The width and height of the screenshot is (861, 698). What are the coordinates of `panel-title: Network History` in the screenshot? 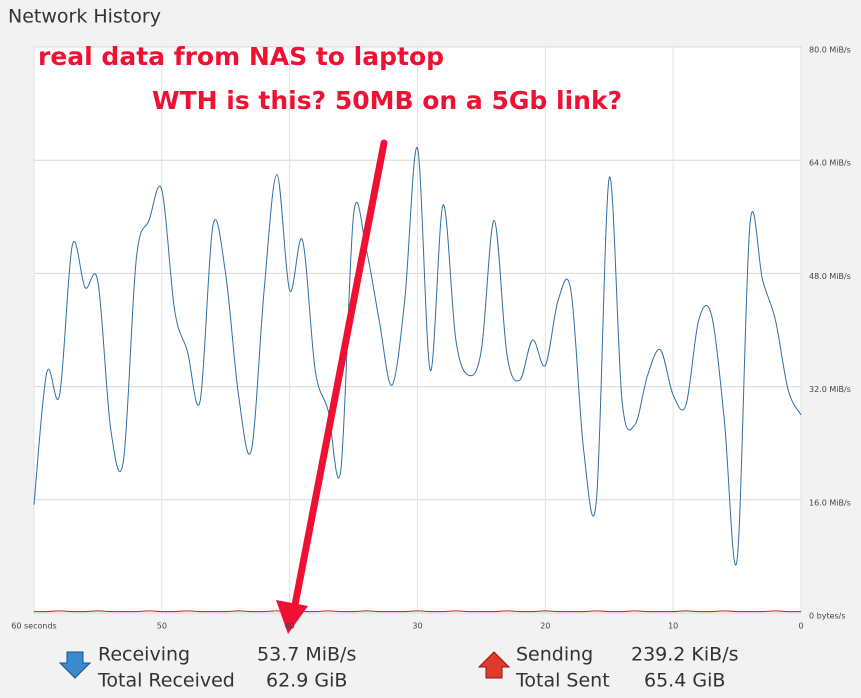 It's located at (84, 17).